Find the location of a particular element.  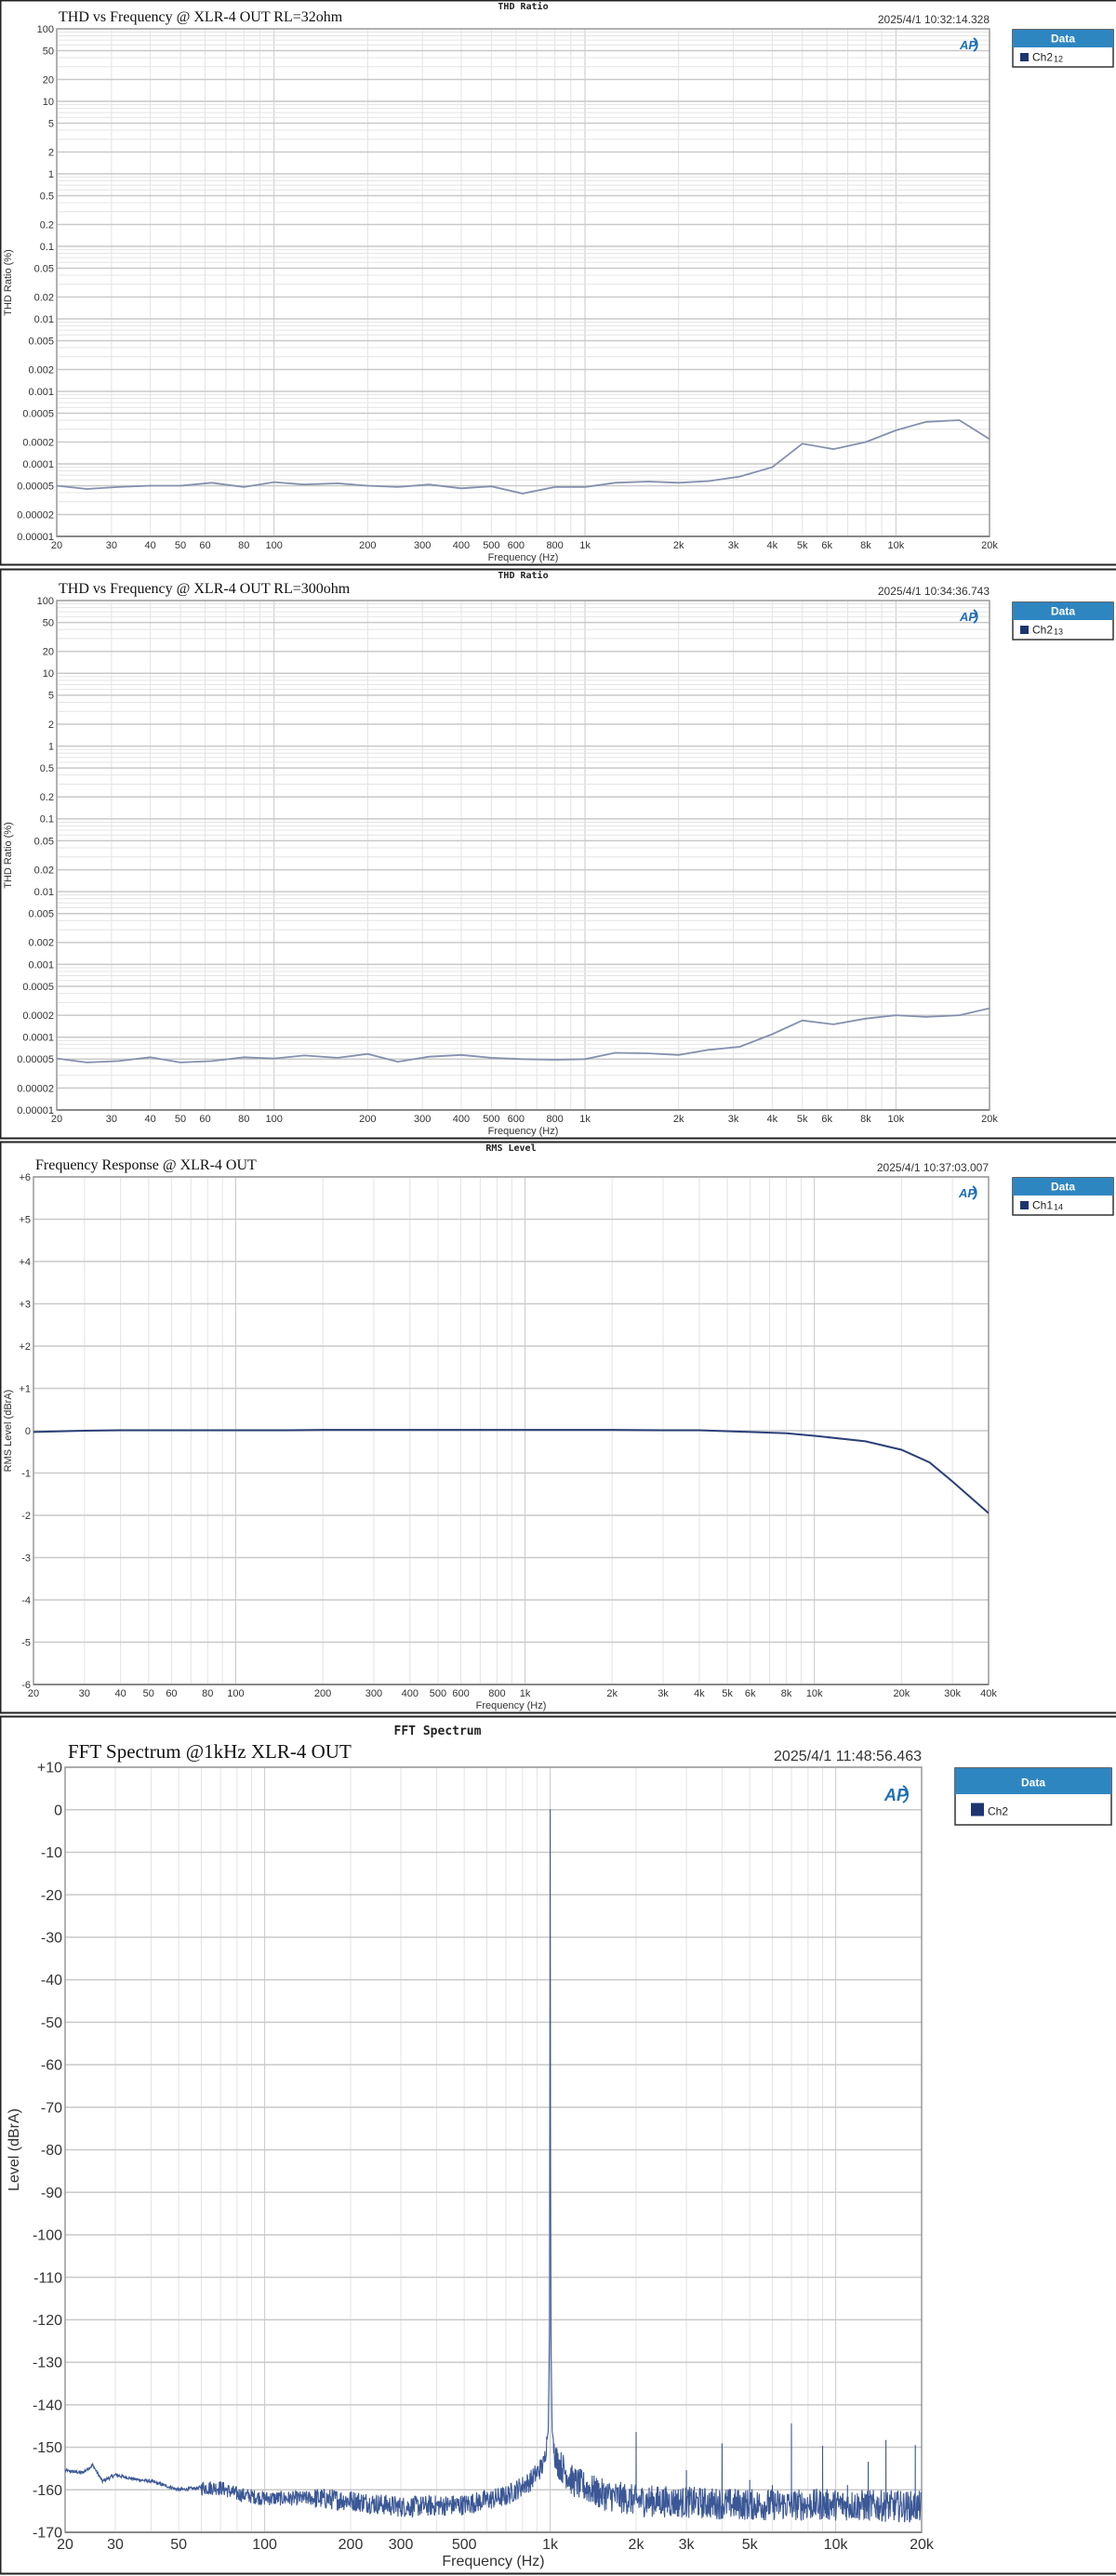

y-tick-label: 0 is located at coordinates (58, 1810).